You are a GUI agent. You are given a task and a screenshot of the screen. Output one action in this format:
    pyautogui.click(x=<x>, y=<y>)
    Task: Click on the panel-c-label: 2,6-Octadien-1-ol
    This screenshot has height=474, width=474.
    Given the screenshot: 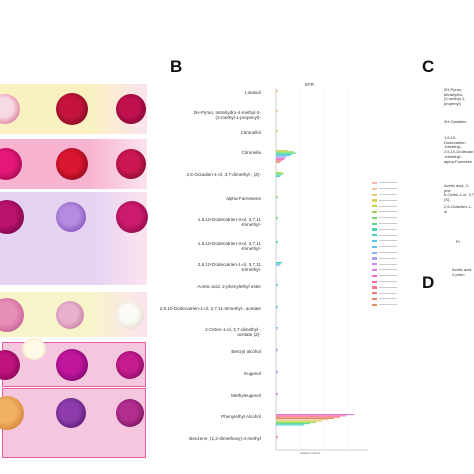 What is the action you would take?
    pyautogui.click(x=458, y=209)
    